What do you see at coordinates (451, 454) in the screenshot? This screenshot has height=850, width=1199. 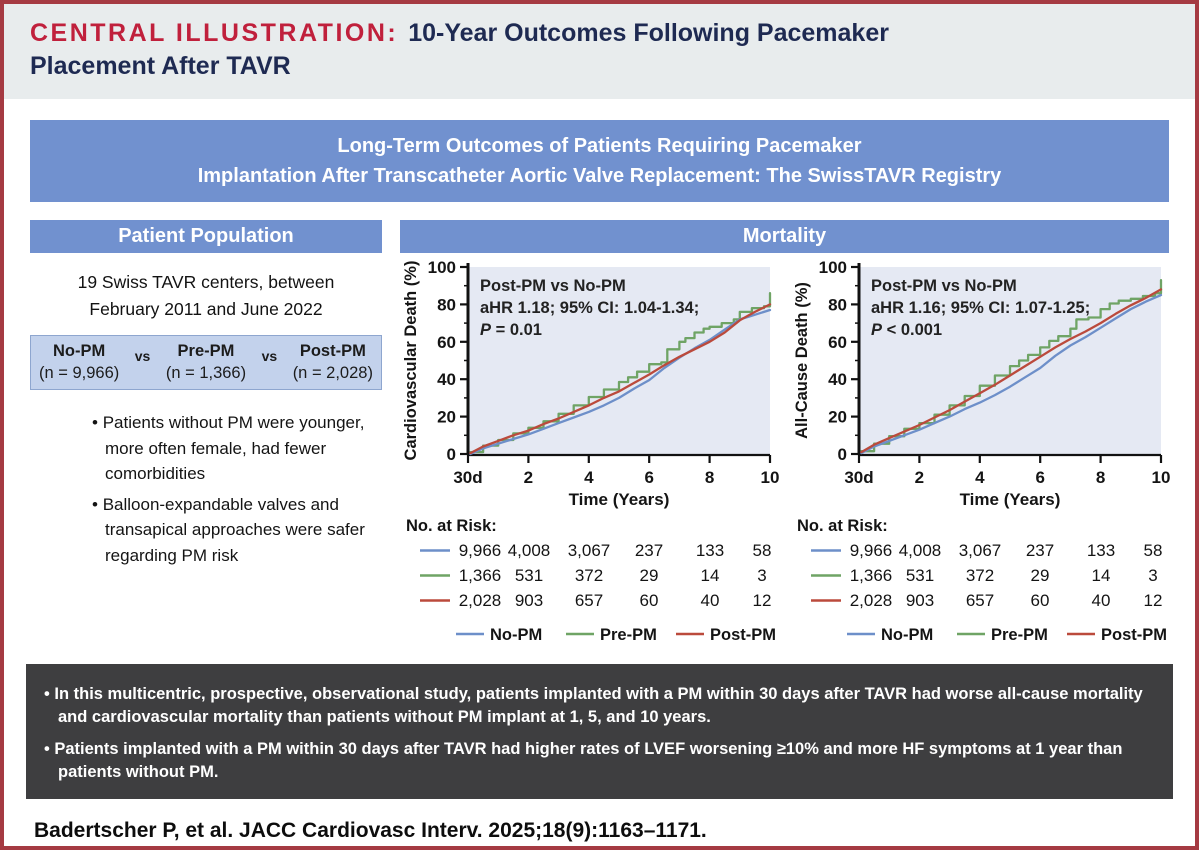 I see `y-tick-label: 0` at bounding box center [451, 454].